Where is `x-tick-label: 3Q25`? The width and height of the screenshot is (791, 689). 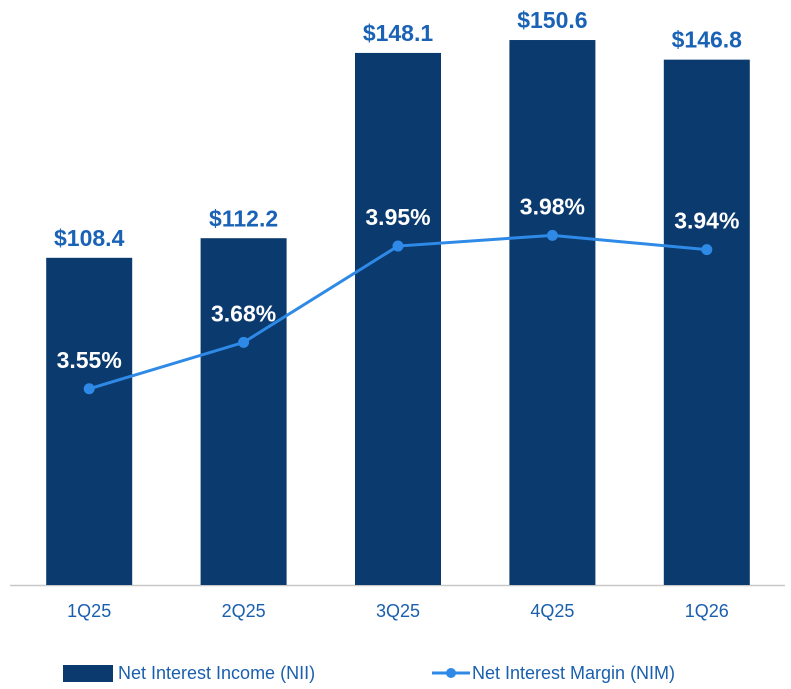 x-tick-label: 3Q25 is located at coordinates (398, 611).